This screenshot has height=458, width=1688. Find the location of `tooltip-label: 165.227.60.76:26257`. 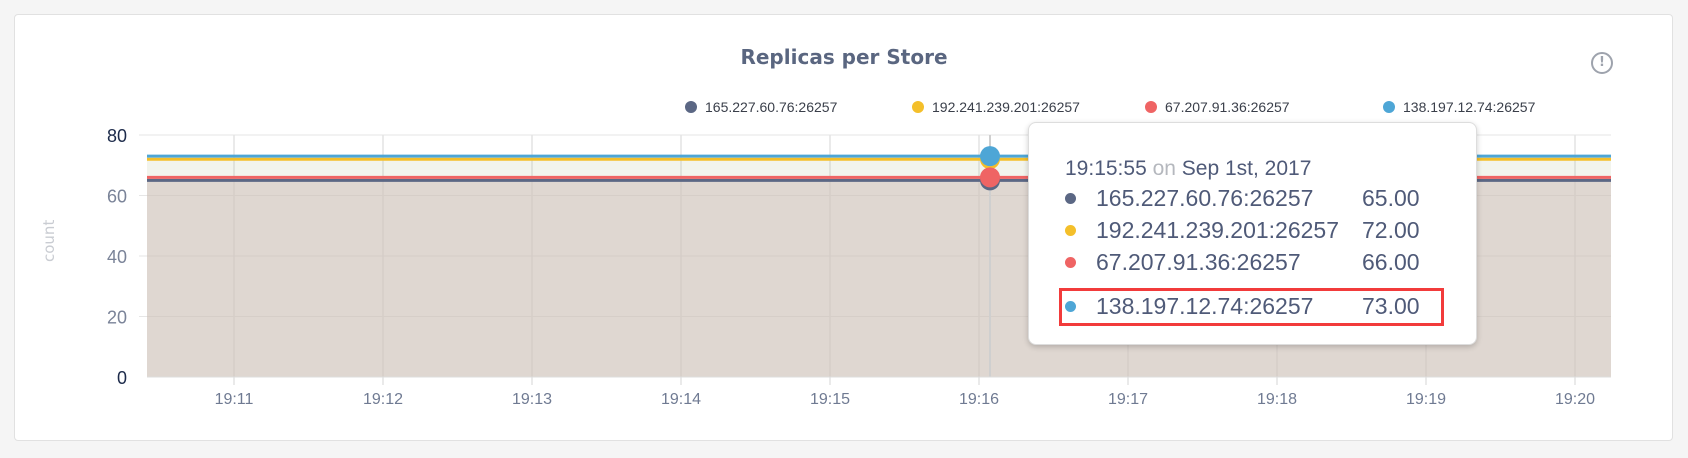

tooltip-label: 165.227.60.76:26257 is located at coordinates (1205, 197).